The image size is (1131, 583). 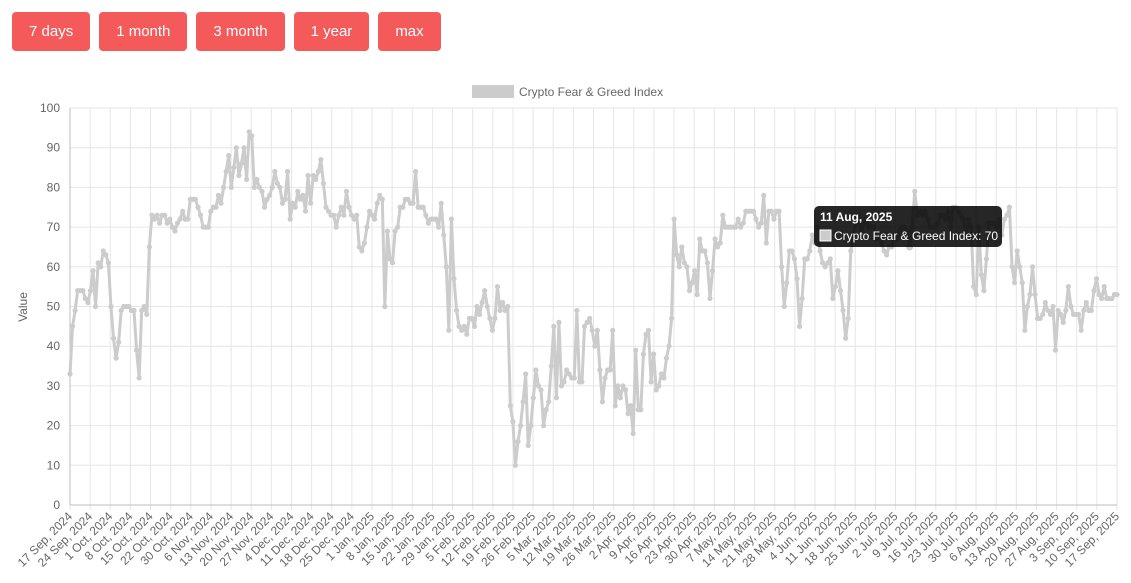 I want to click on range-button-3-month: 3 month, so click(x=240, y=31).